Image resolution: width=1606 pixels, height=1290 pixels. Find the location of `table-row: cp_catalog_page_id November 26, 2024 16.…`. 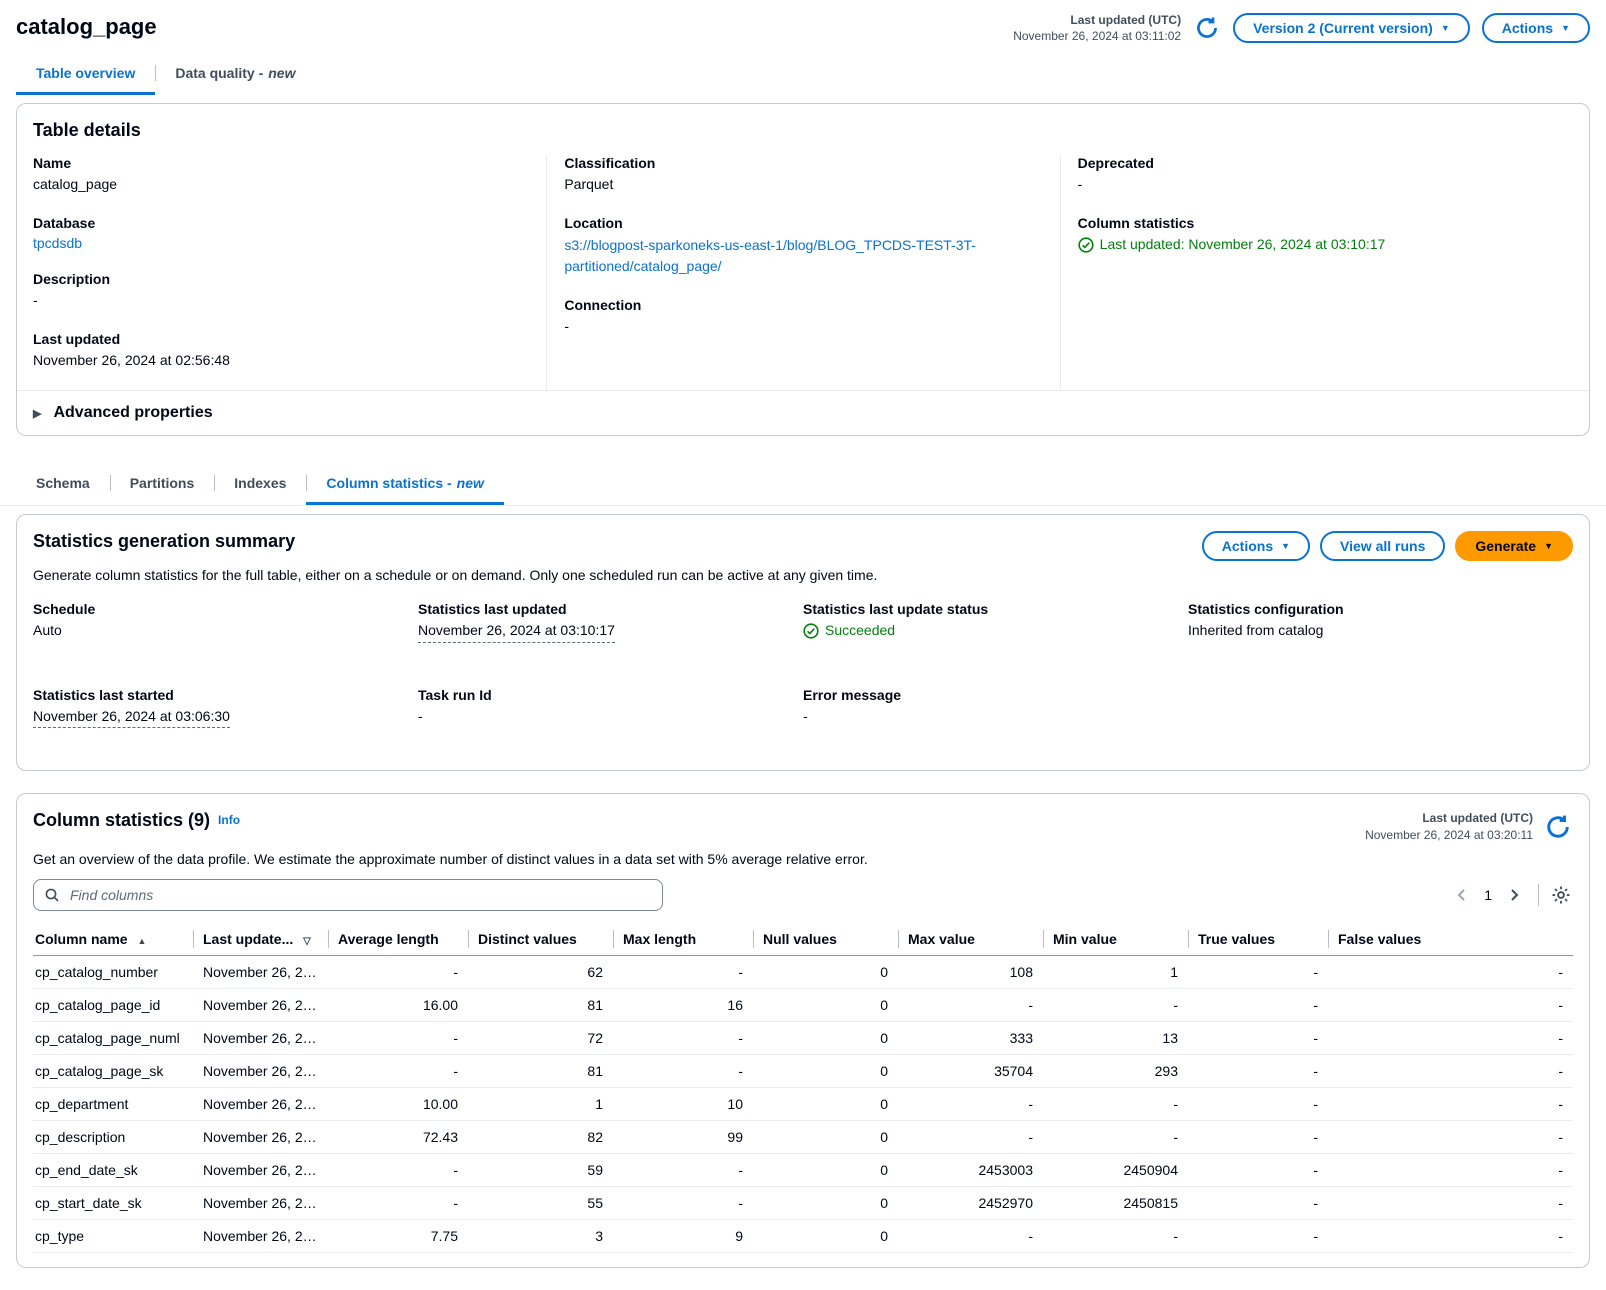

table-row: cp_catalog_page_id November 26, 2024 16.… is located at coordinates (803, 1005).